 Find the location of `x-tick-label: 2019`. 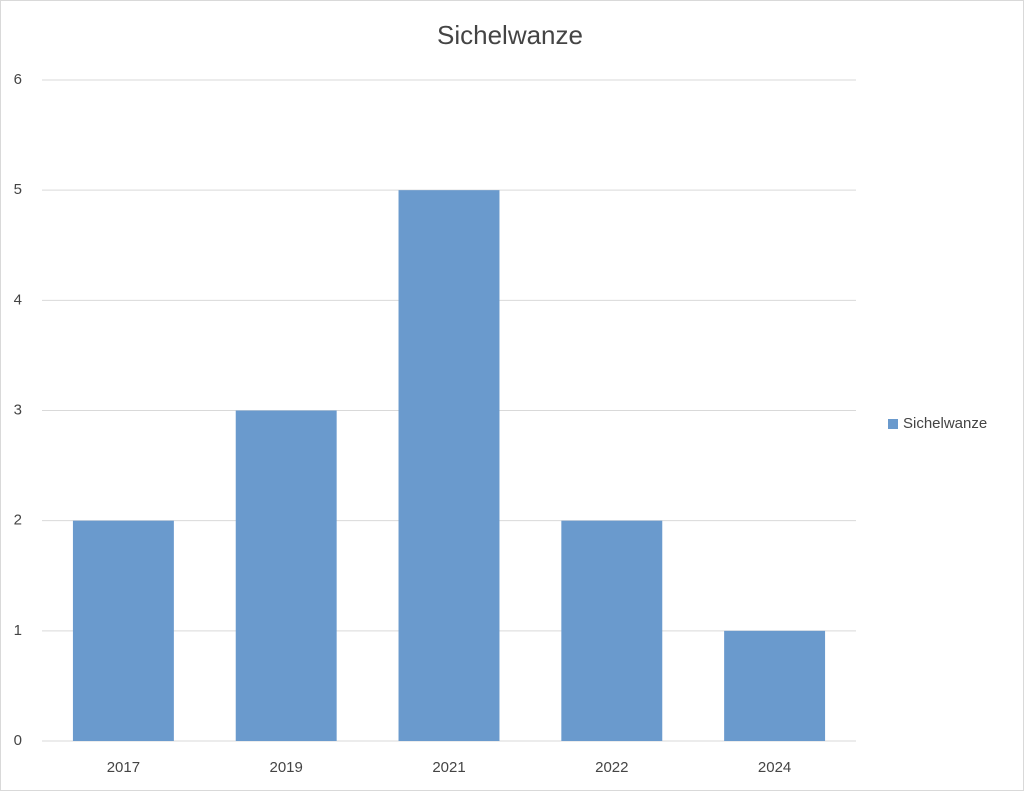

x-tick-label: 2019 is located at coordinates (286, 767).